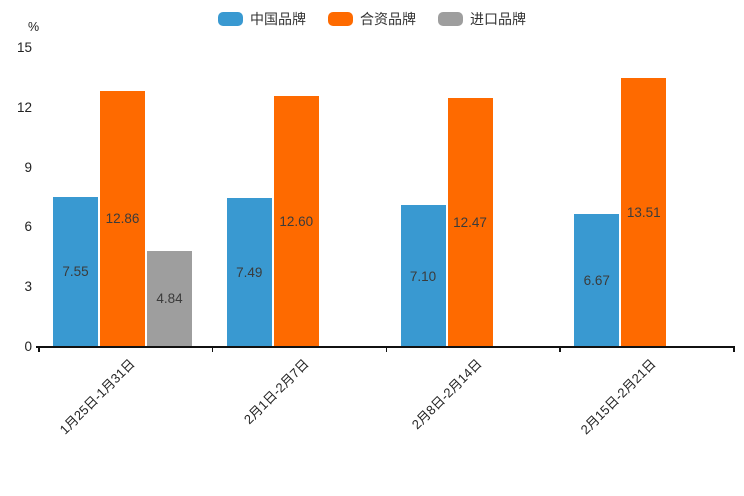  I want to click on legend-item: 进口品牌, so click(482, 19).